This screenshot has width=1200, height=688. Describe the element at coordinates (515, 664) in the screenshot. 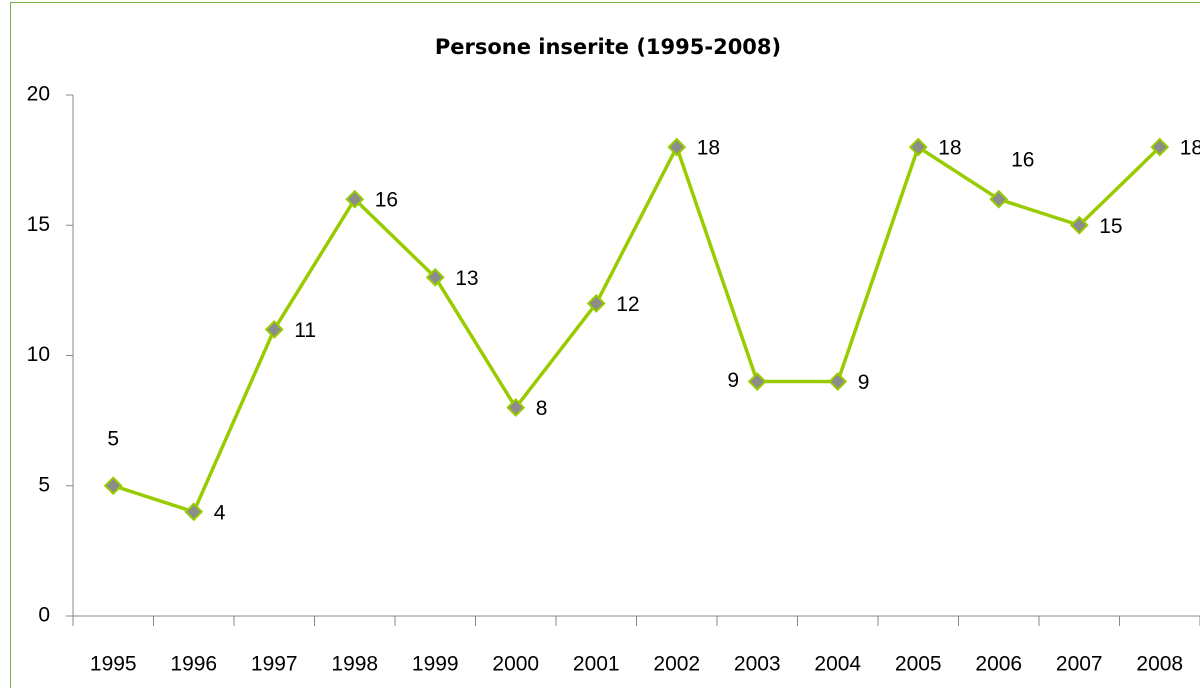

I see `x-tick-label: 2000` at that location.